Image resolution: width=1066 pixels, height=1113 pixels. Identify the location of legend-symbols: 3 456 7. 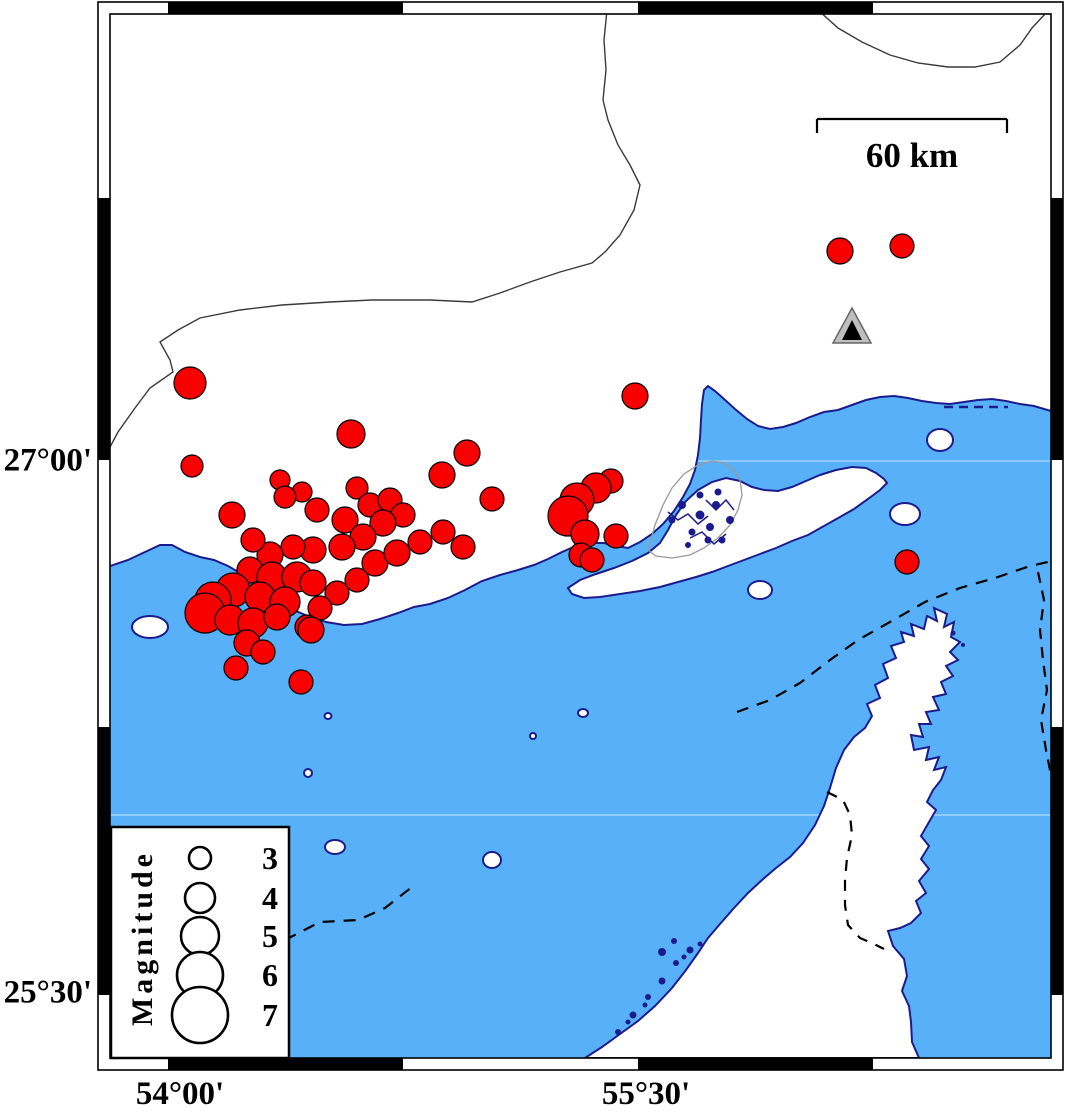
(224, 942).